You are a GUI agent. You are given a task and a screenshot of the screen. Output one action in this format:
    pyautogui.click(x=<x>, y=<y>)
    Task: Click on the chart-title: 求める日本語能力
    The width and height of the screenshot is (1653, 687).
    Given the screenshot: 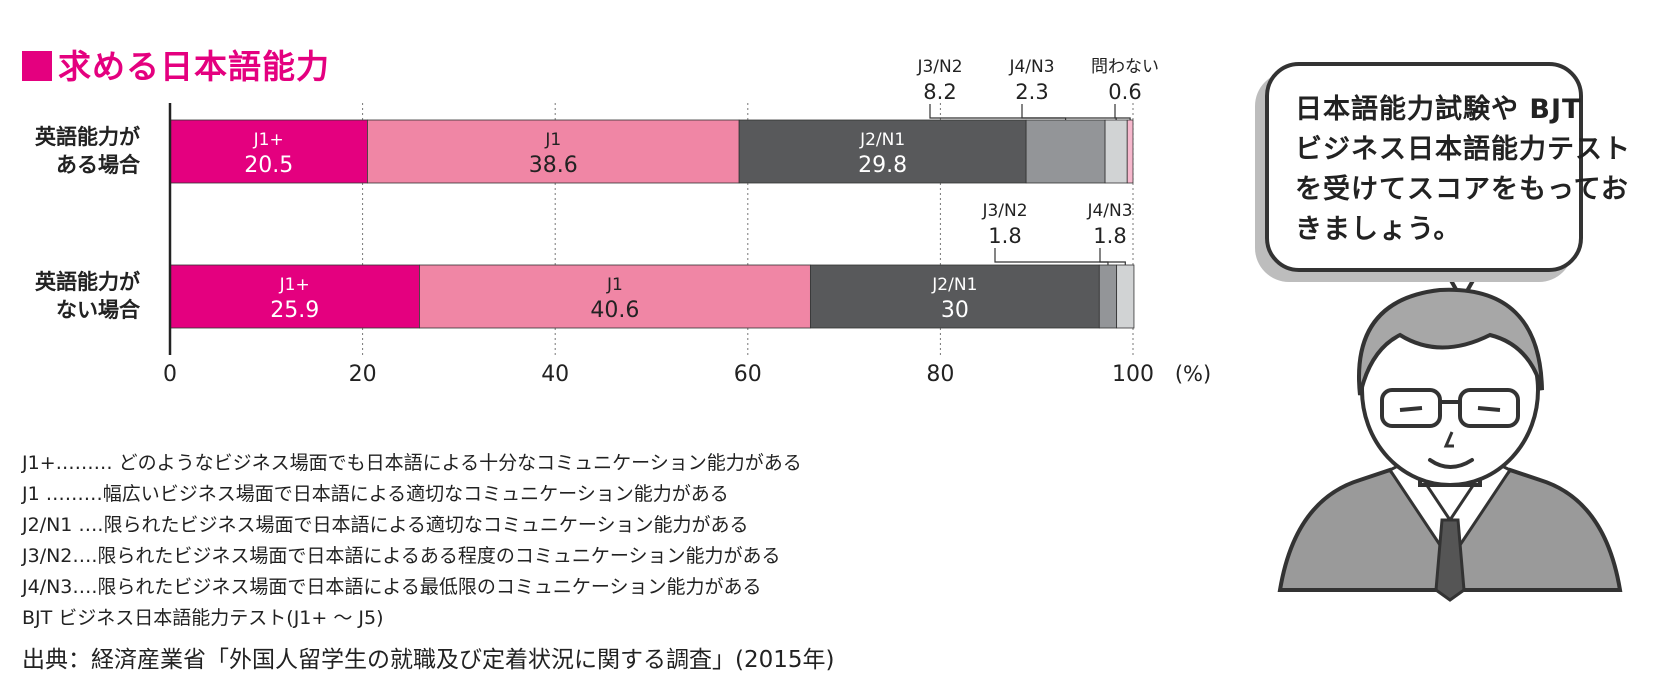 What is the action you would take?
    pyautogui.click(x=176, y=64)
    